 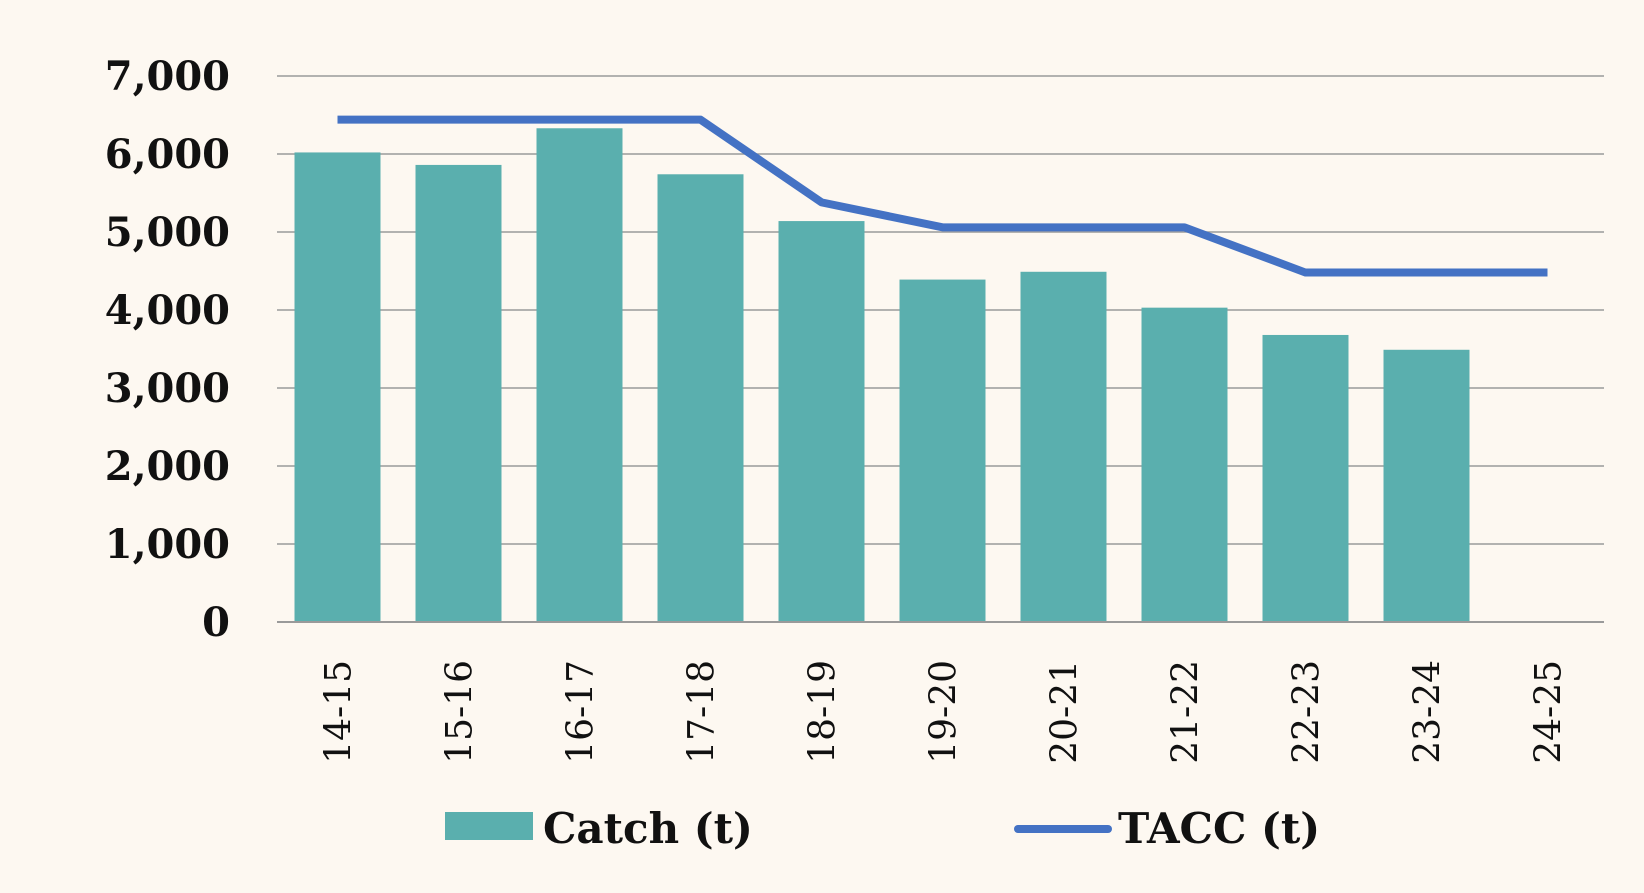 I want to click on legend-label-catch: Catch (t), so click(x=648, y=828).